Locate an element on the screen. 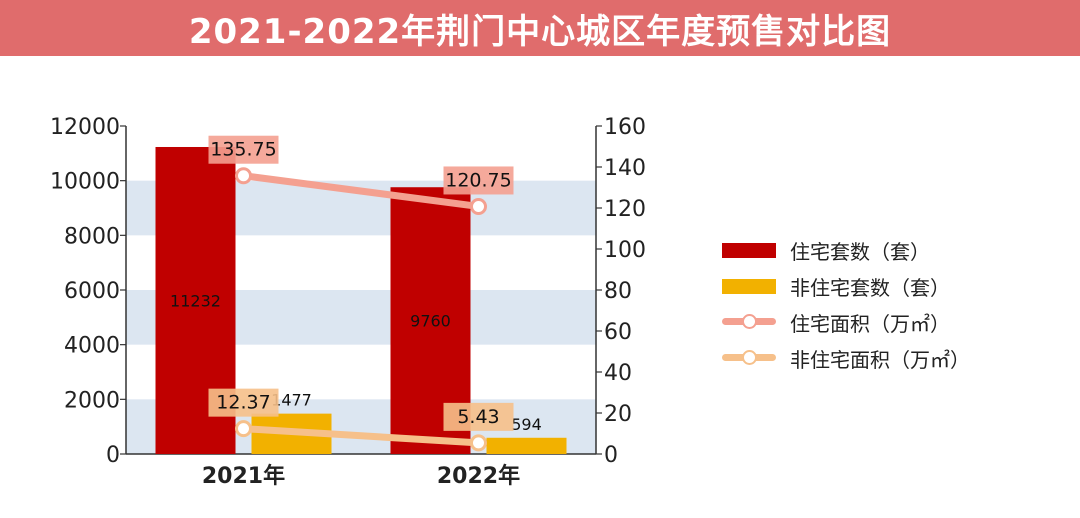 Image resolution: width=1080 pixels, height=518 pixels. legend-label: 住宅套数（套） is located at coordinates (860, 251).